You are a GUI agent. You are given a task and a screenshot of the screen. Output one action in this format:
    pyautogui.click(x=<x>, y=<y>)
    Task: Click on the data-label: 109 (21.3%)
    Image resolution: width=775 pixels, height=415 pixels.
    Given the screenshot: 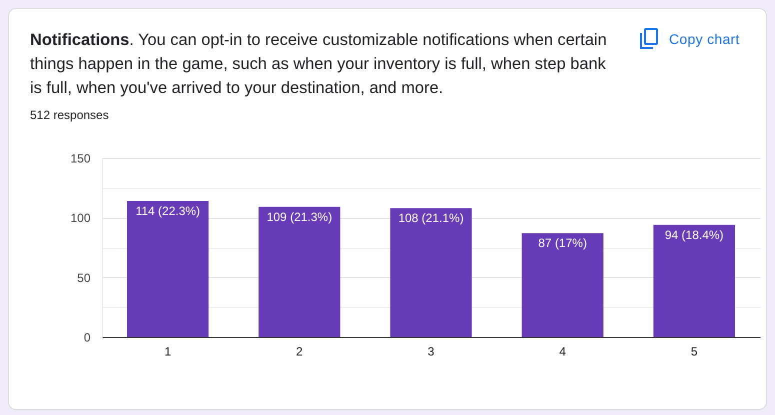 What is the action you would take?
    pyautogui.click(x=299, y=217)
    